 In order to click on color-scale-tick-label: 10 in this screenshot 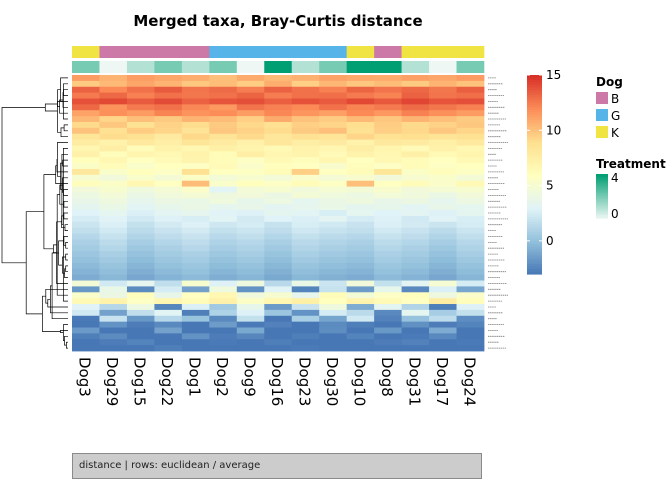, I will do `click(553, 130)`.